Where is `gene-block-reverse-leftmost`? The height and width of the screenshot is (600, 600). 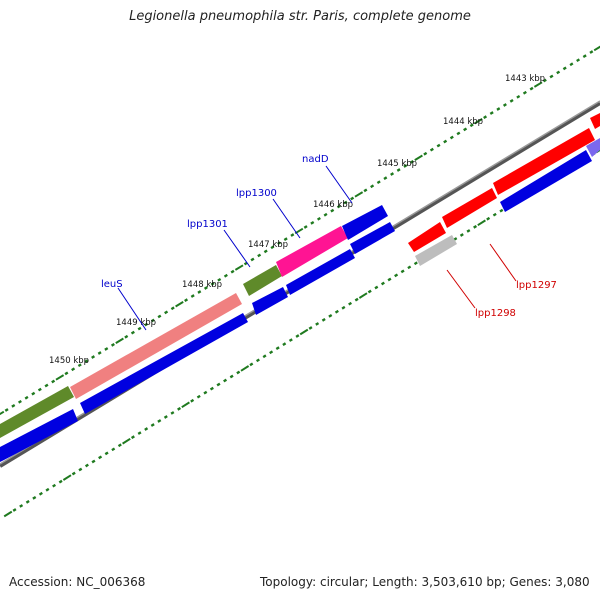
gene-block-reverse-leftmost is located at coordinates (39, 435).